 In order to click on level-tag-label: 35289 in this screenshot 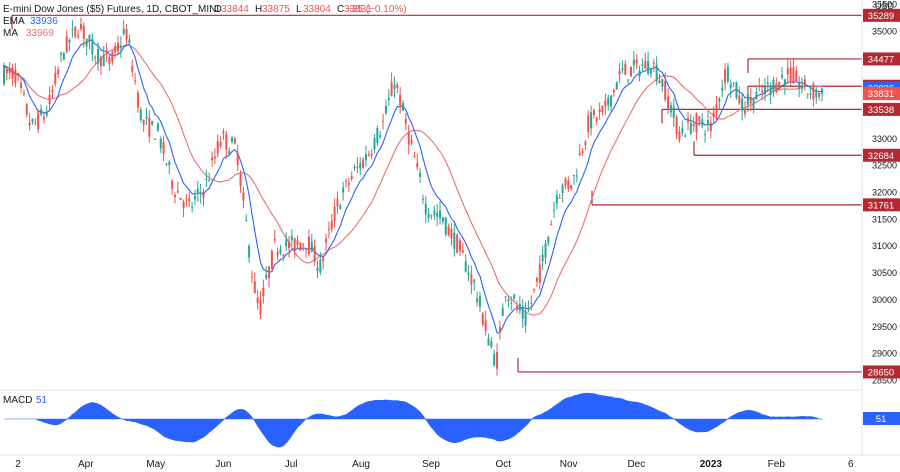, I will do `click(881, 16)`.